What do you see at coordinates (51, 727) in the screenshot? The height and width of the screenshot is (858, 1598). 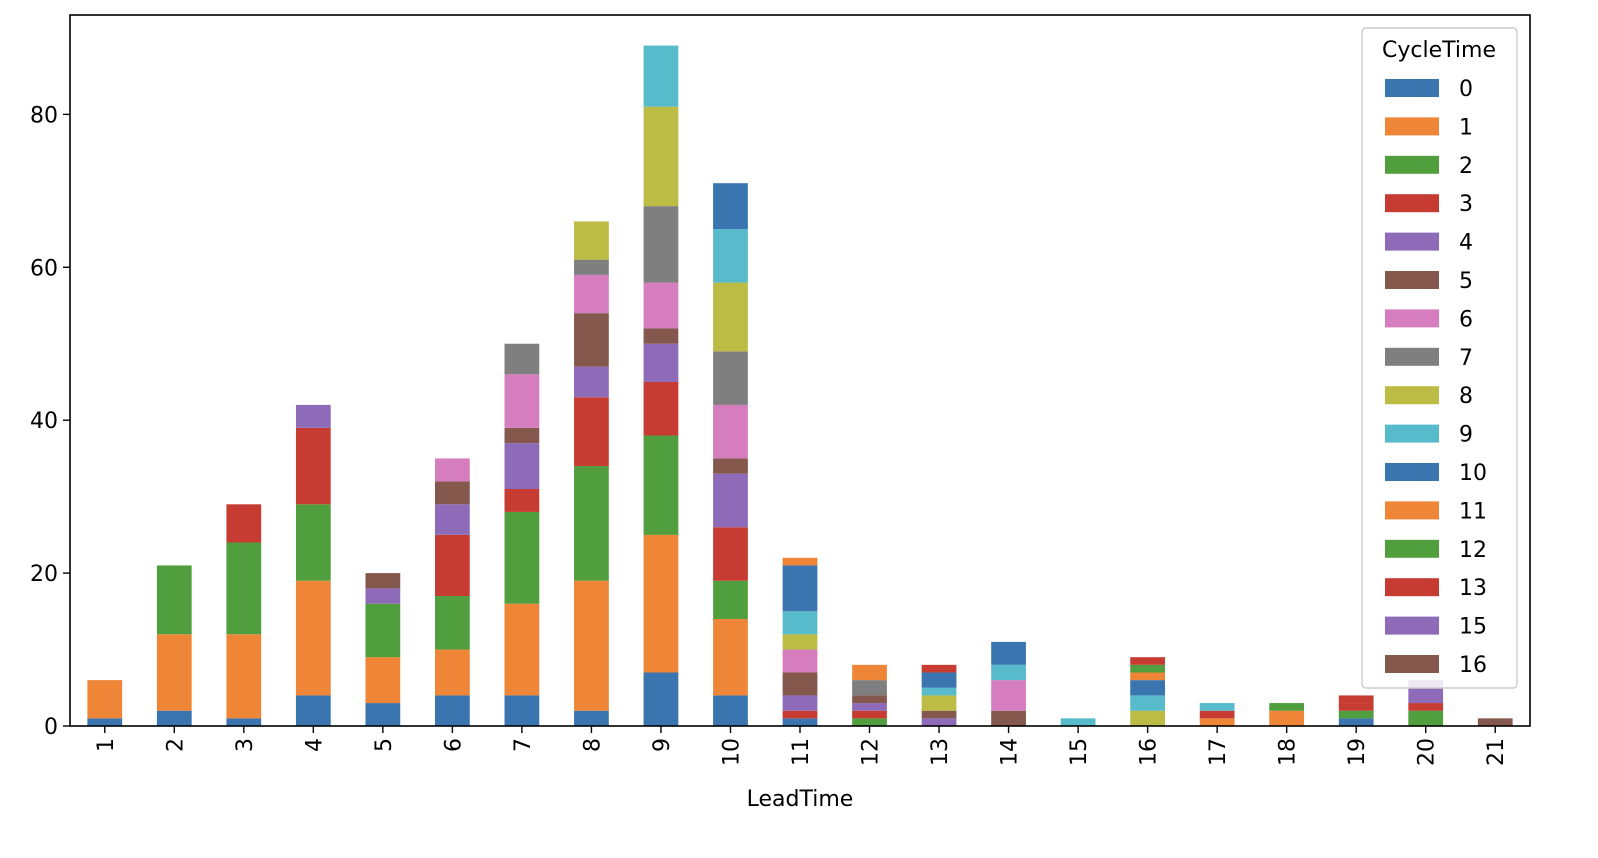 I see `y-tick-label-0: 0` at bounding box center [51, 727].